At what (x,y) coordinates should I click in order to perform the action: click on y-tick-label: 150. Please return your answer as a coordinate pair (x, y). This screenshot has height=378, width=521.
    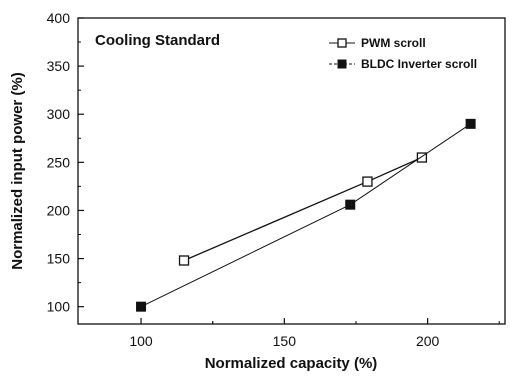
    Looking at the image, I should click on (59, 259).